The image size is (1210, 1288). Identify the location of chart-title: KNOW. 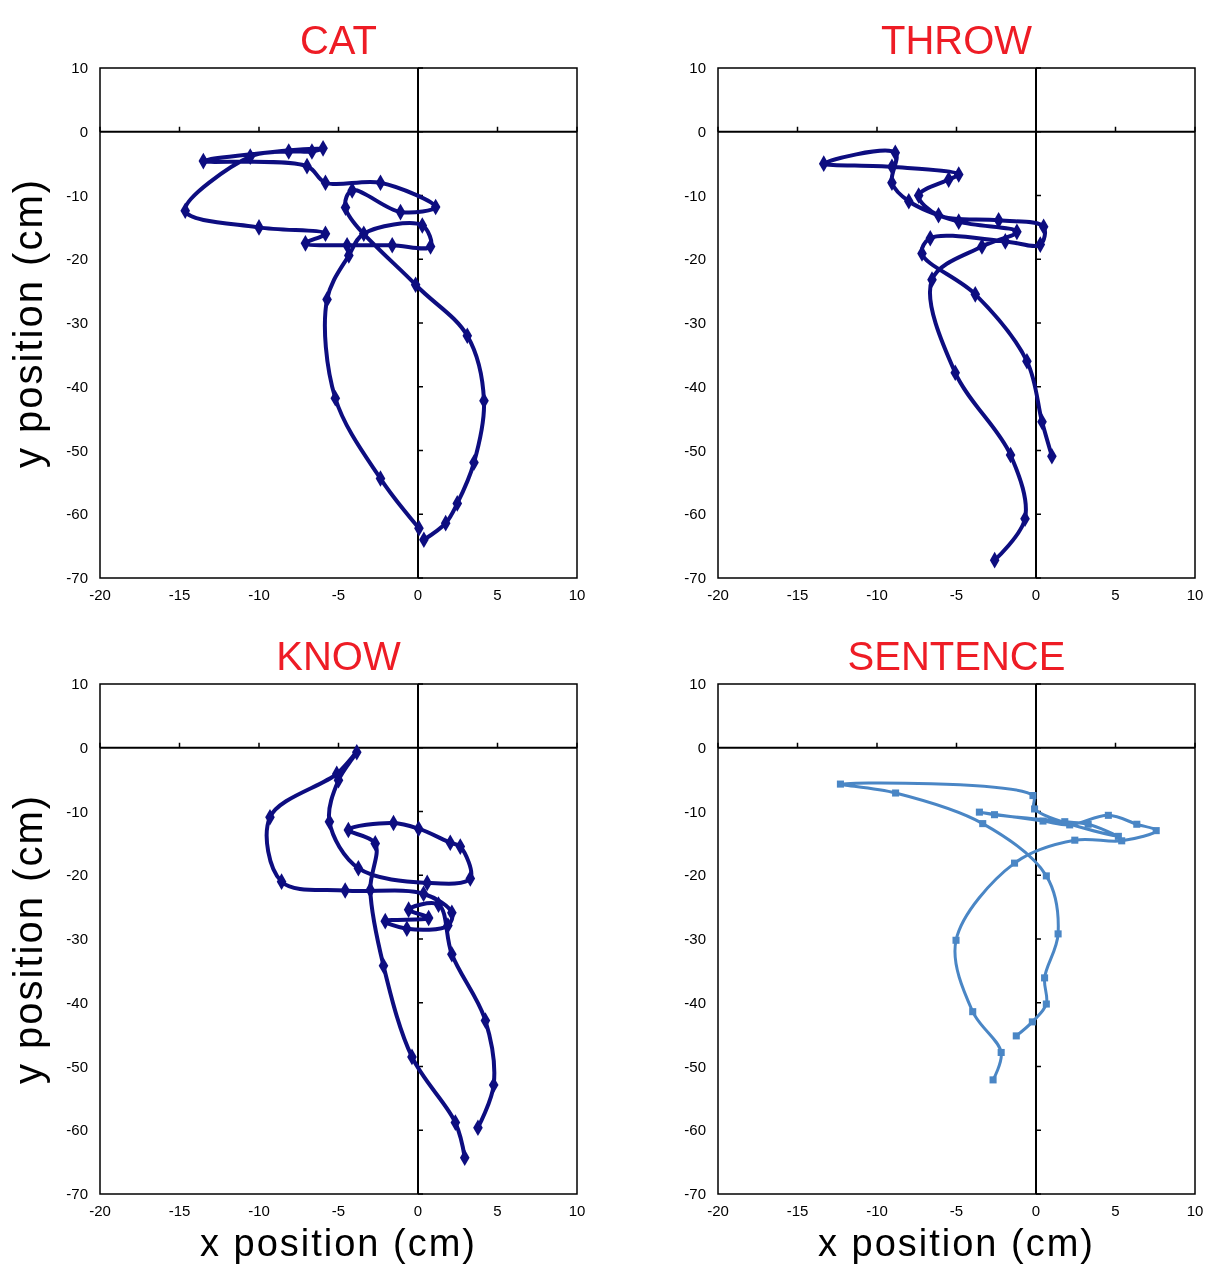
(338, 656).